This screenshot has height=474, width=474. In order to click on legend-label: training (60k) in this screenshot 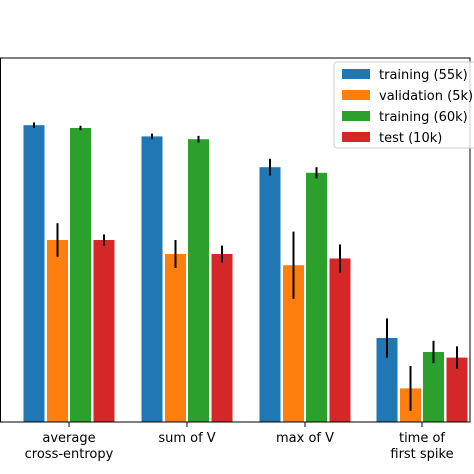, I will do `click(423, 117)`.